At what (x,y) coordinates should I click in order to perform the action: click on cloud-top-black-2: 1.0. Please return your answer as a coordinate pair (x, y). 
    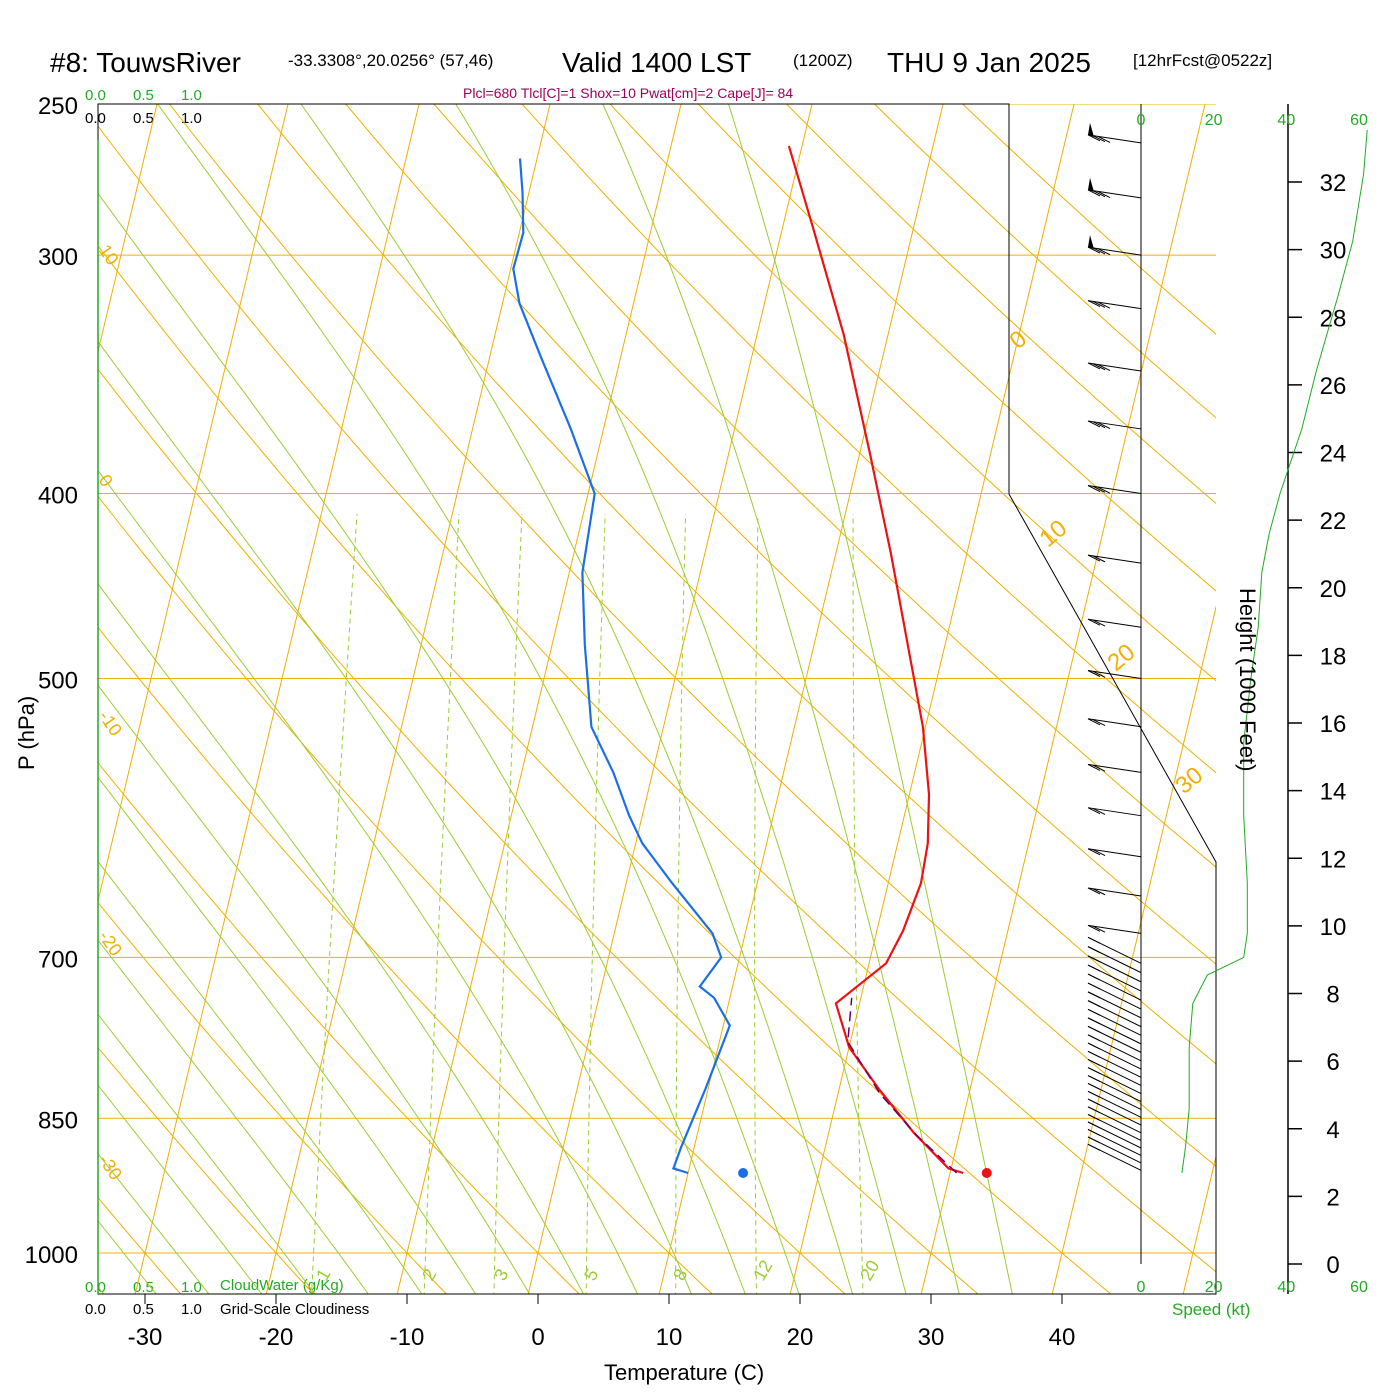
    Looking at the image, I should click on (191, 118).